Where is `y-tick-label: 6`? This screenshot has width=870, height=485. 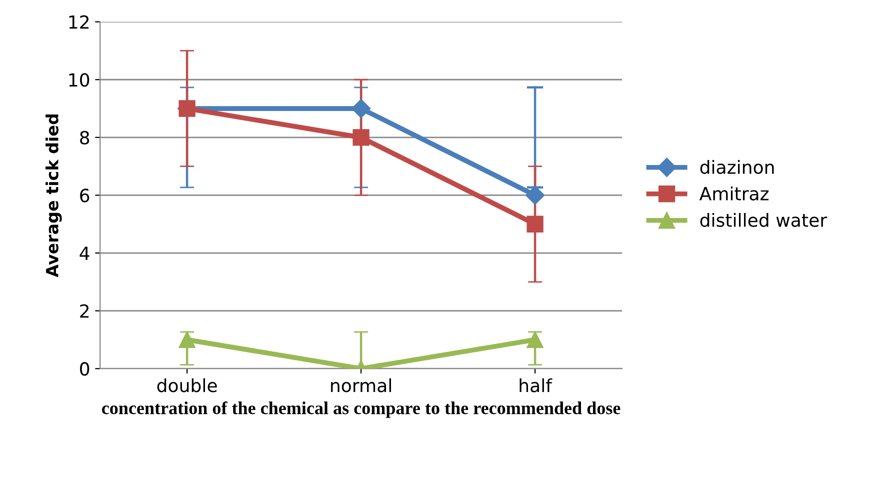
y-tick-label: 6 is located at coordinates (85, 195).